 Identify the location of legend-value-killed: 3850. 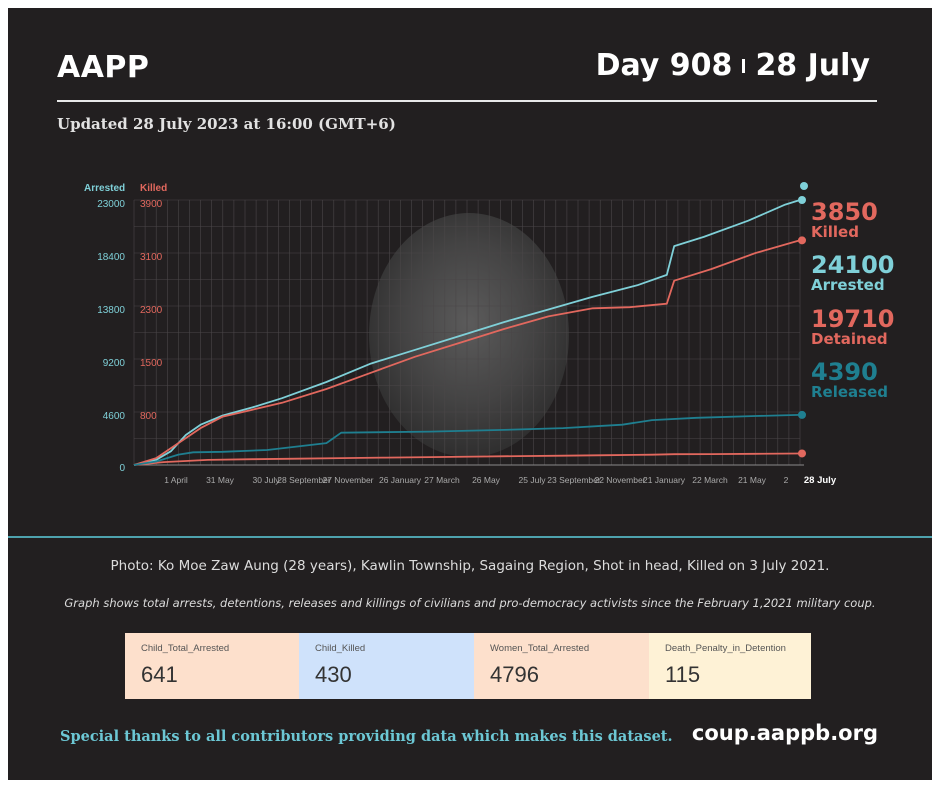
(844, 212).